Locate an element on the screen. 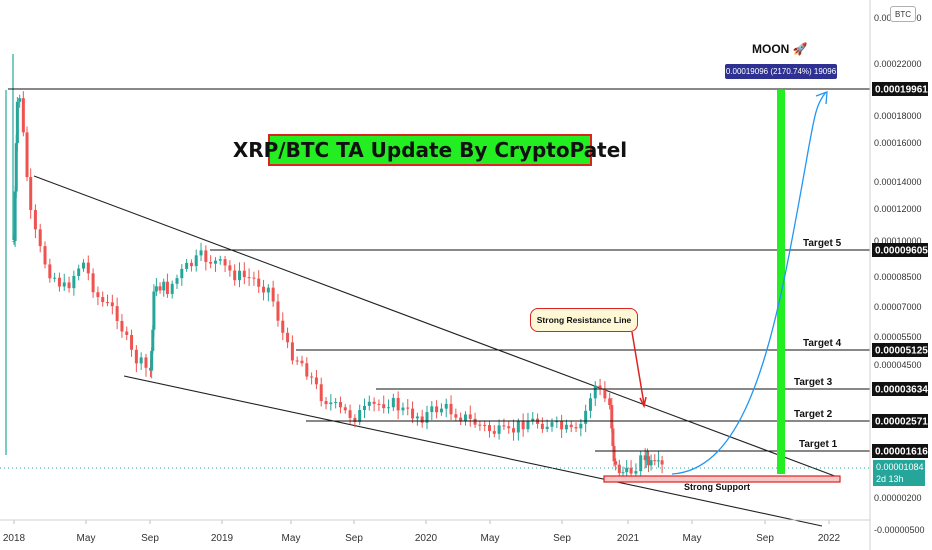 The width and height of the screenshot is (932, 550). target-bar is located at coordinates (781, 282).